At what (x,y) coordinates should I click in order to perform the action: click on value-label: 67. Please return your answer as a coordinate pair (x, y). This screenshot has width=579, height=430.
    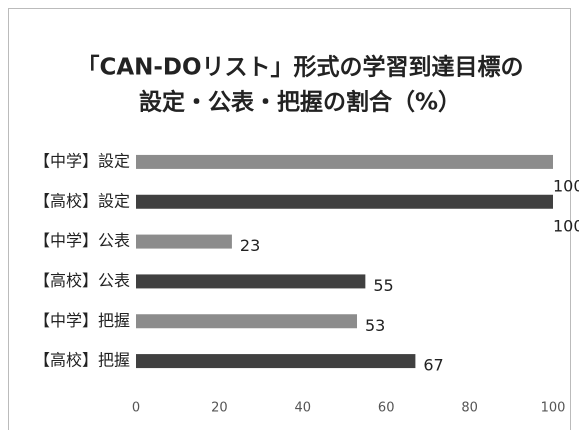
    Looking at the image, I should click on (433, 365).